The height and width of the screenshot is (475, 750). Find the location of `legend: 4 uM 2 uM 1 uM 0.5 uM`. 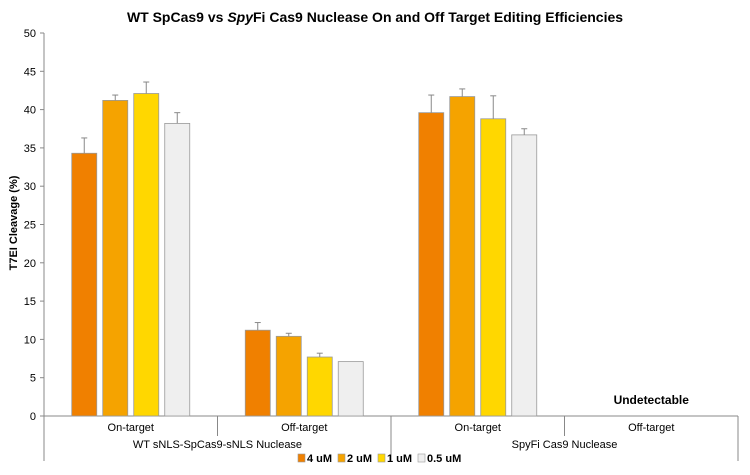

legend: 4 uM 2 uM 1 uM 0.5 uM is located at coordinates (379, 459).